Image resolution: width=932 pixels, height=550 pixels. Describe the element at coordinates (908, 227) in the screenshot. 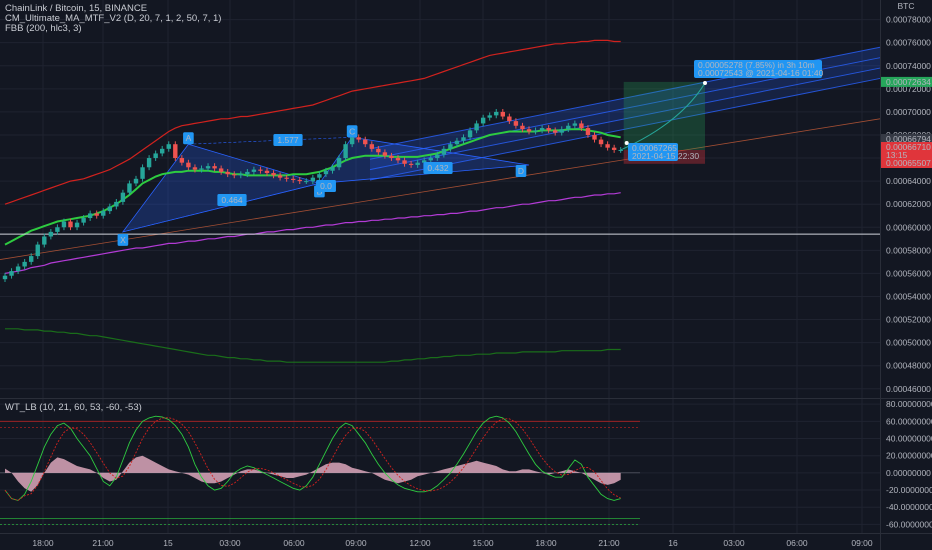

I see `price-tick-9: 0.00060000` at that location.